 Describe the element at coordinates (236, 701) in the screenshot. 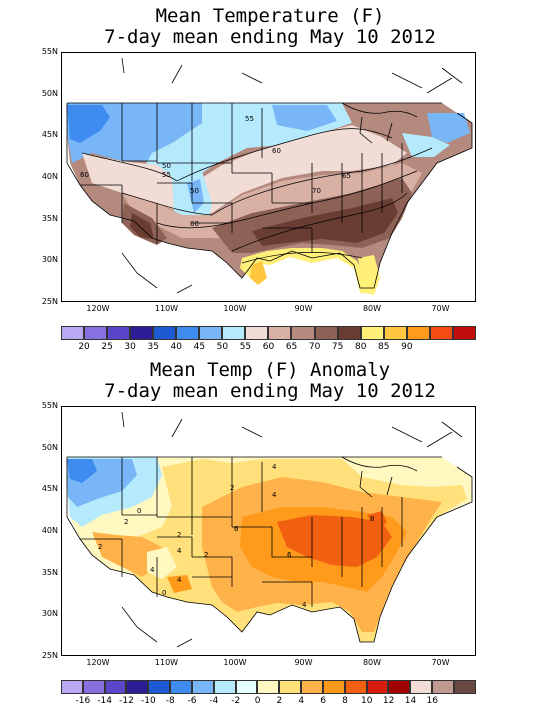

I see `colorbar-label: -2` at that location.